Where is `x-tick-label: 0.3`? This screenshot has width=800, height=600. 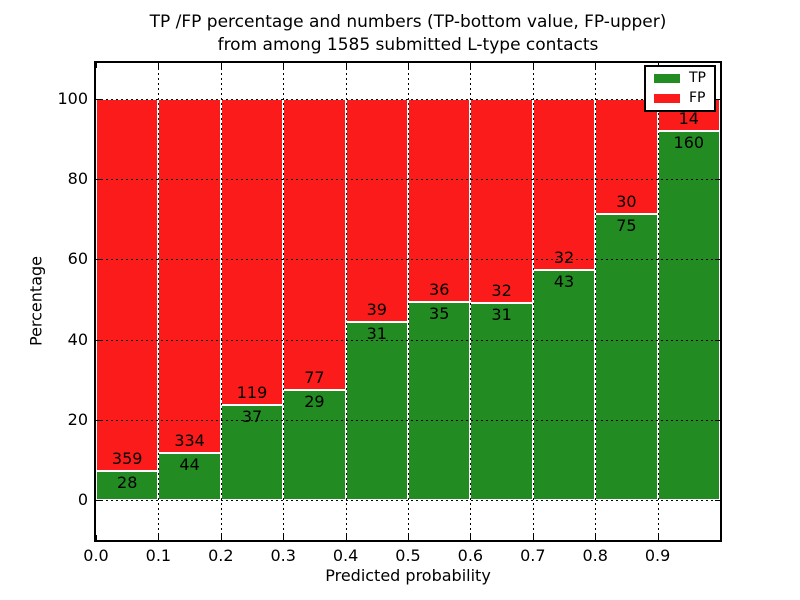 x-tick-label: 0.3 is located at coordinates (283, 555).